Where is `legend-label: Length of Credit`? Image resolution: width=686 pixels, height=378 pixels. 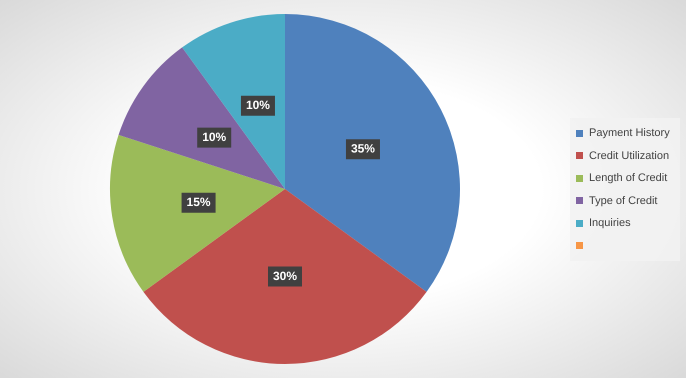 legend-label: Length of Credit is located at coordinates (628, 178).